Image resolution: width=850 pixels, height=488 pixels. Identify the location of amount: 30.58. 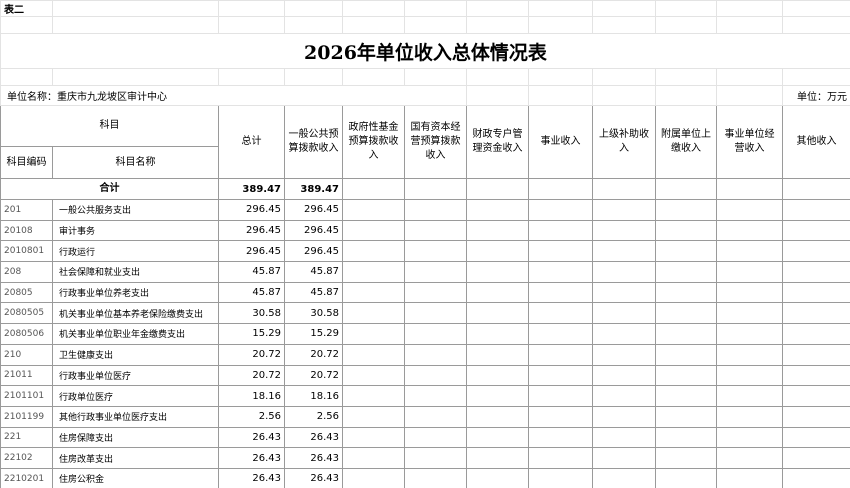
(313, 313).